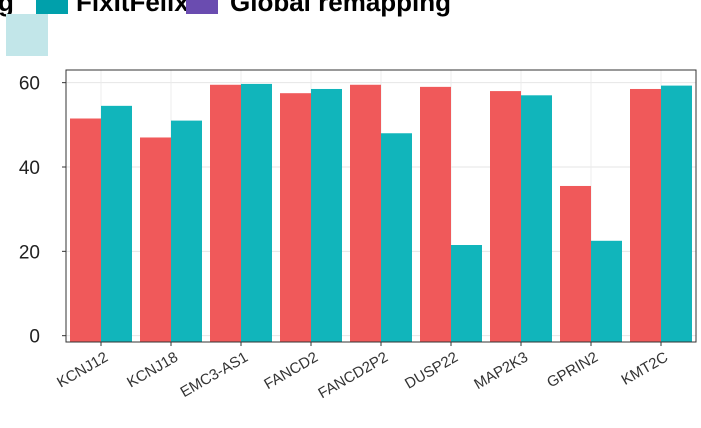 The width and height of the screenshot is (701, 428). Describe the element at coordinates (82, 370) in the screenshot. I see `x-tick-label: KCNJ12` at that location.